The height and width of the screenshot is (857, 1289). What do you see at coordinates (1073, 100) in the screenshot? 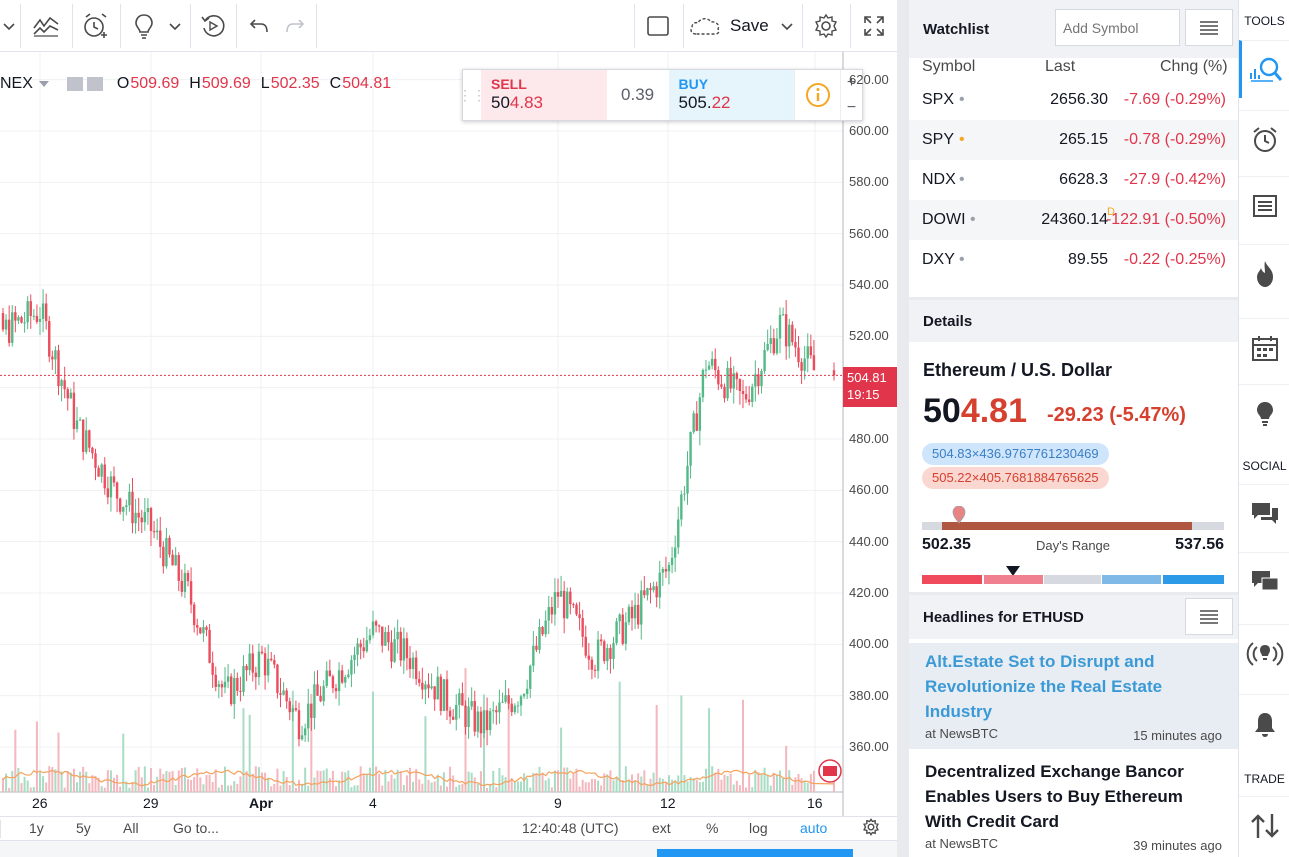
I see `watchlist-row: SPX • 2656.30 -7.69 (-0.29%)` at bounding box center [1073, 100].